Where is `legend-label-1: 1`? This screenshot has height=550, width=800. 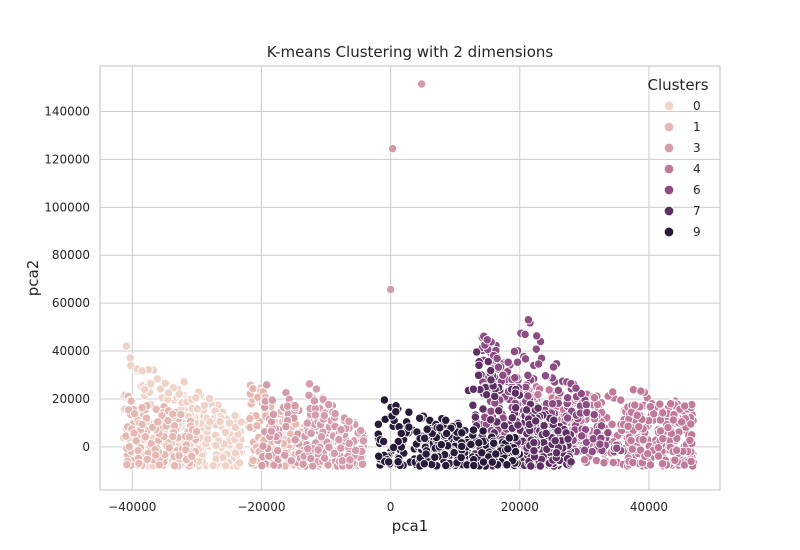
legend-label-1: 1 is located at coordinates (697, 127).